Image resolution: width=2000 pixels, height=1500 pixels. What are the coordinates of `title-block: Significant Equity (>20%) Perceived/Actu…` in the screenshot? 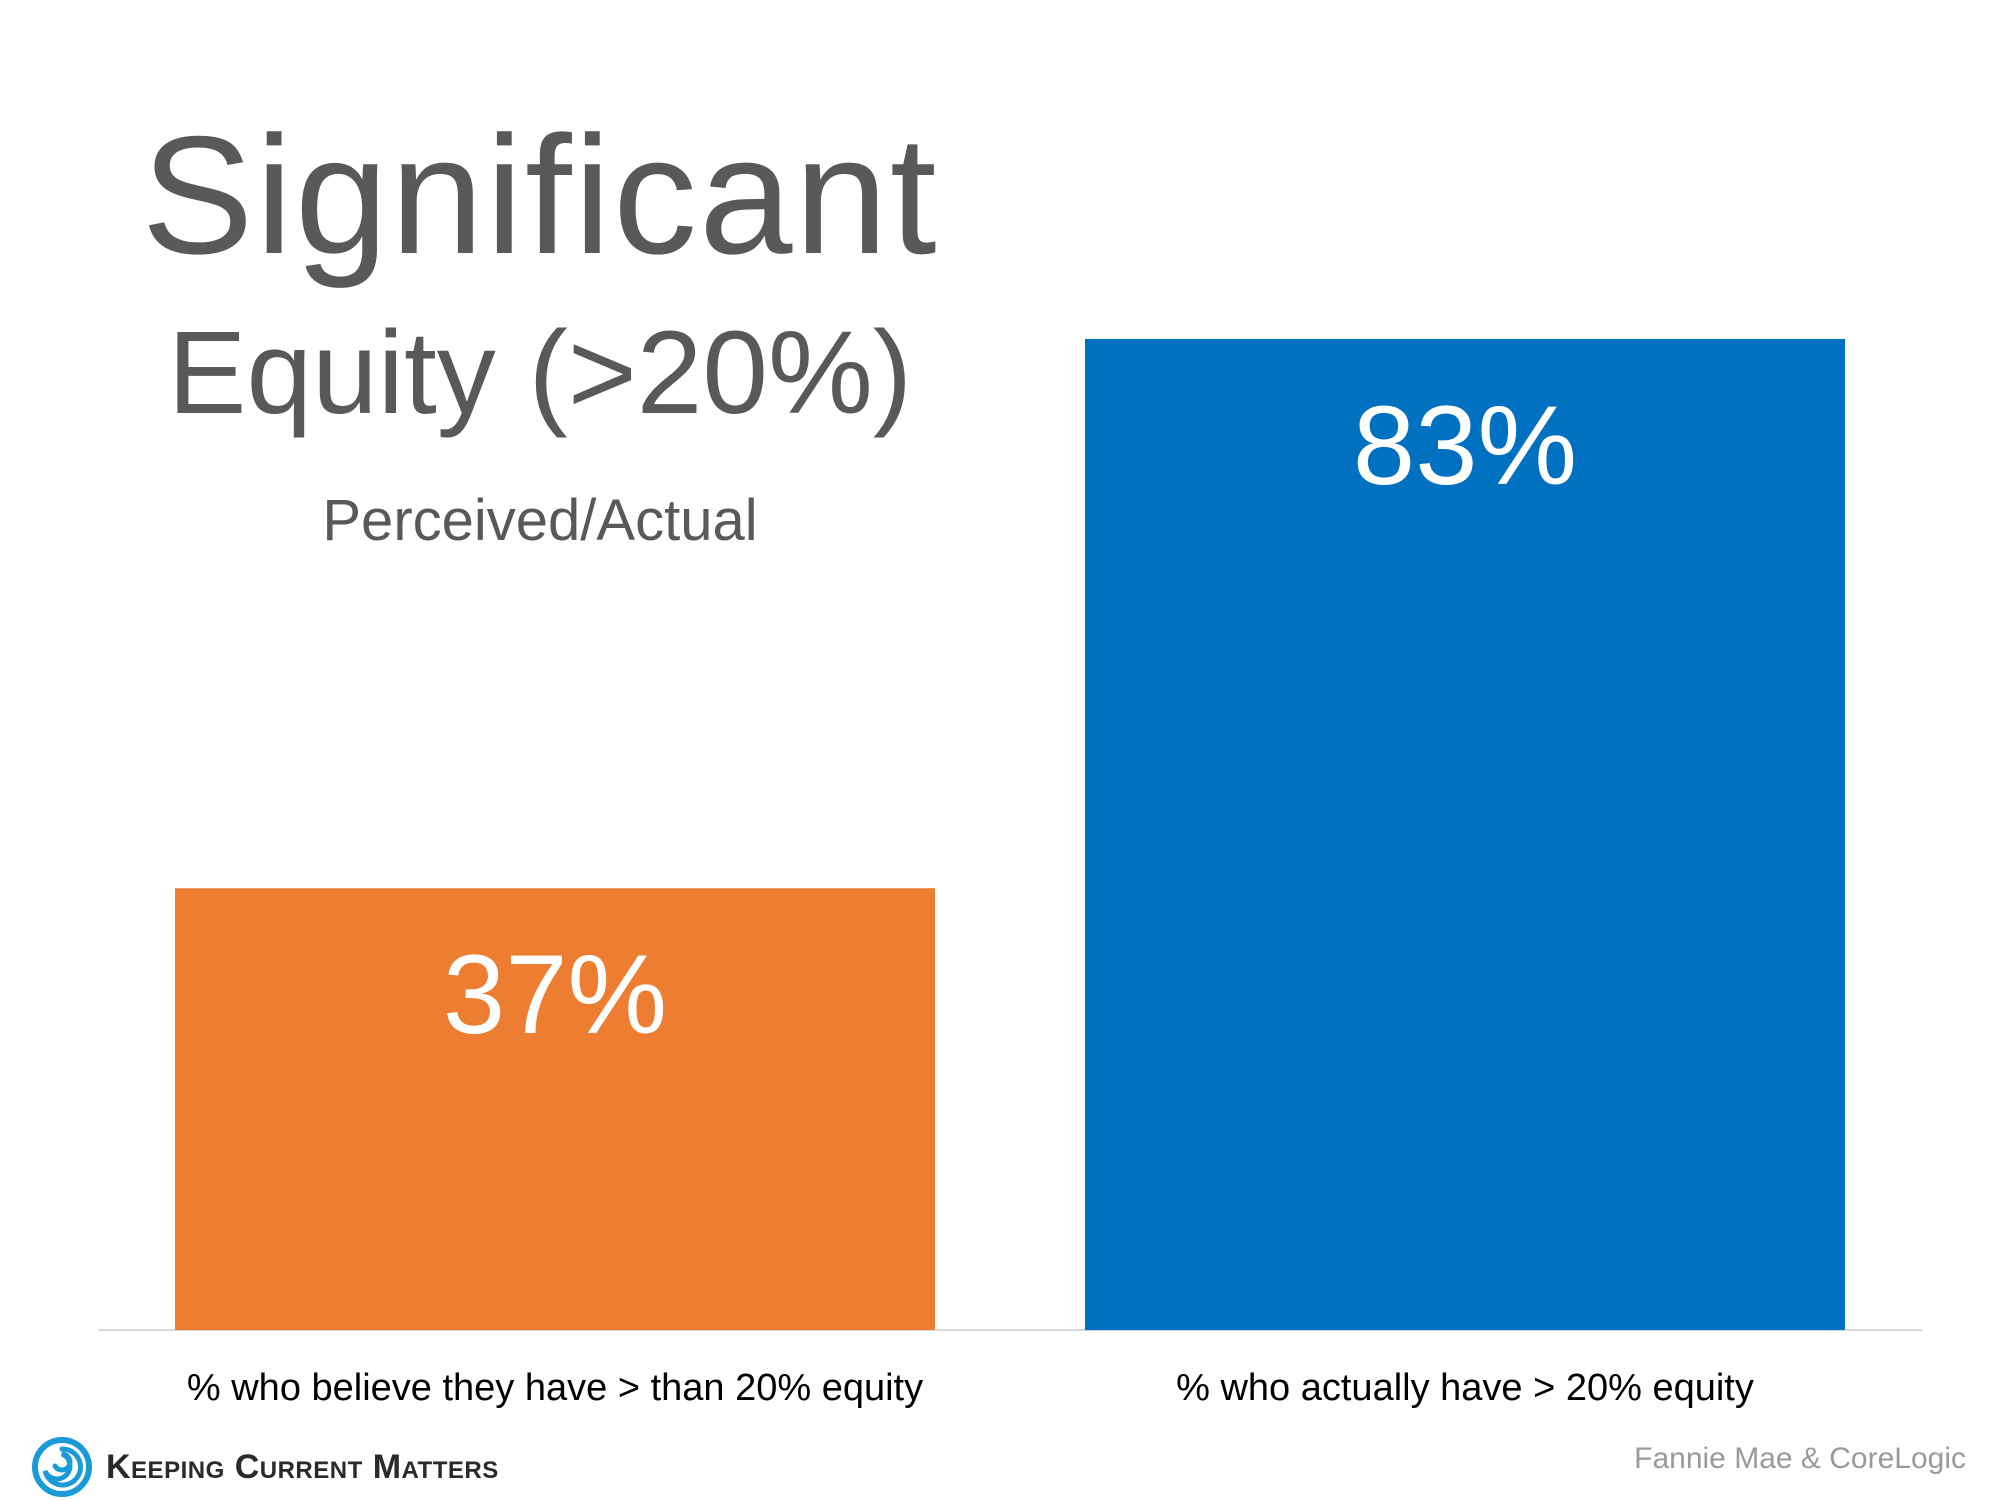 It's located at (540, 328).